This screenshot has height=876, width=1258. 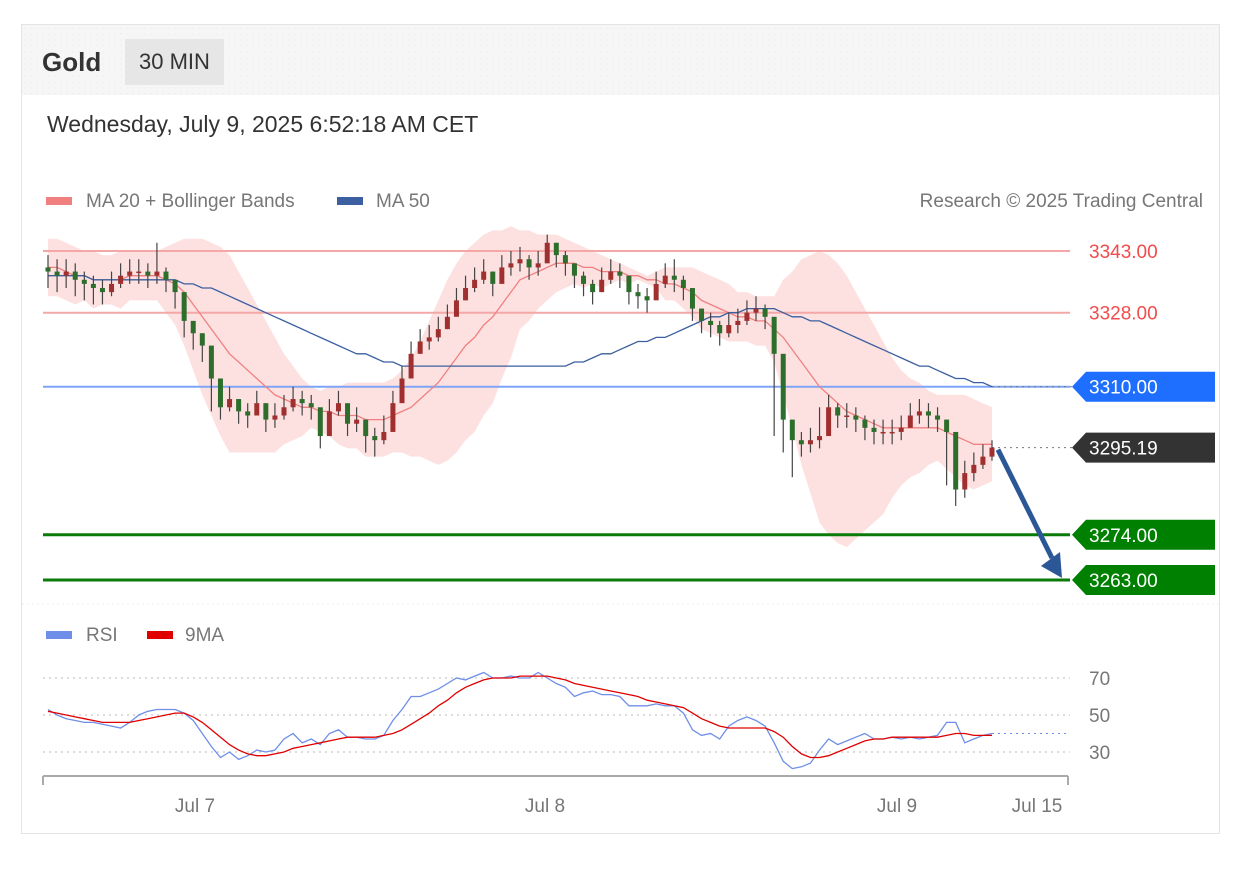 I want to click on support-label: 3274.00, so click(x=1123, y=536).